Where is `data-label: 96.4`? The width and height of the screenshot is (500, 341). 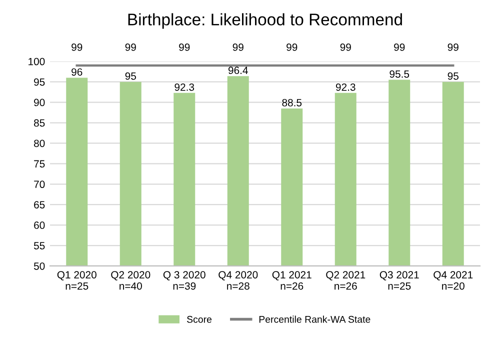 data-label: 96.4 is located at coordinates (238, 70).